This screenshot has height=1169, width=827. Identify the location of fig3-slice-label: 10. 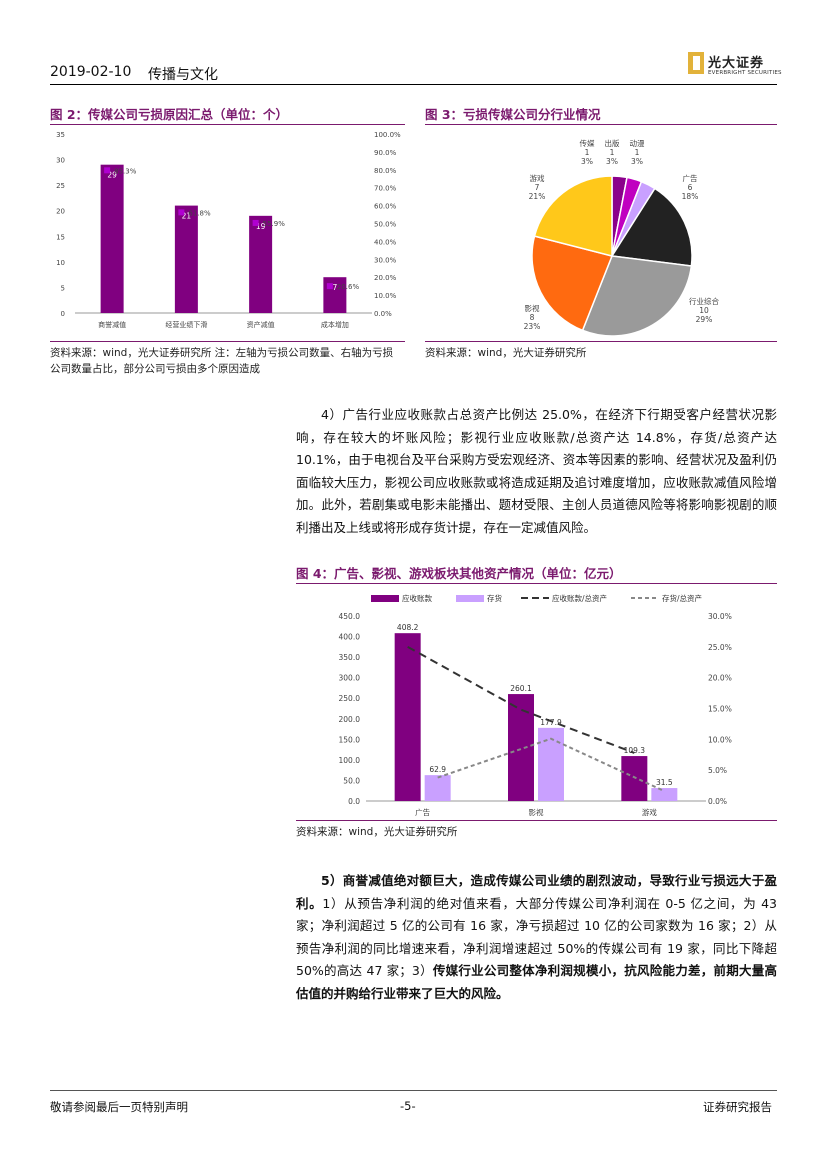
(704, 310).